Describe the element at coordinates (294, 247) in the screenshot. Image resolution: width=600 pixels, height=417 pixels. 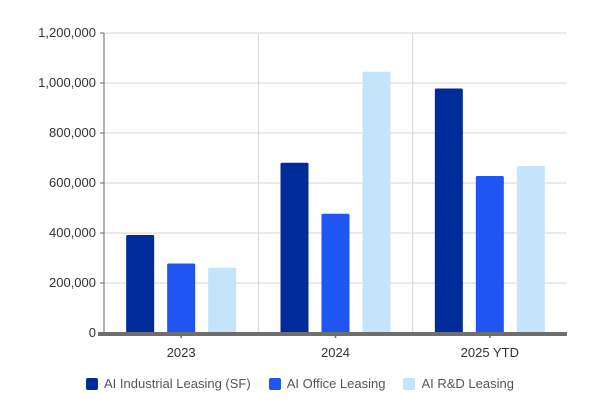
I see `bar-ai-industrial-leasing-sf--2024` at that location.